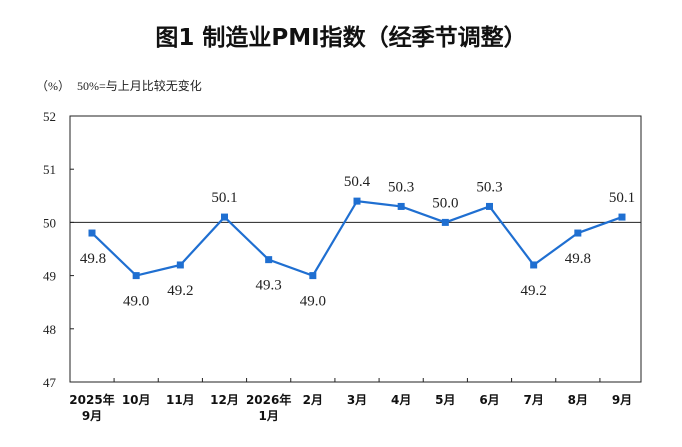 The image size is (682, 447). I want to click on y-tick-label: 50, so click(49, 222).